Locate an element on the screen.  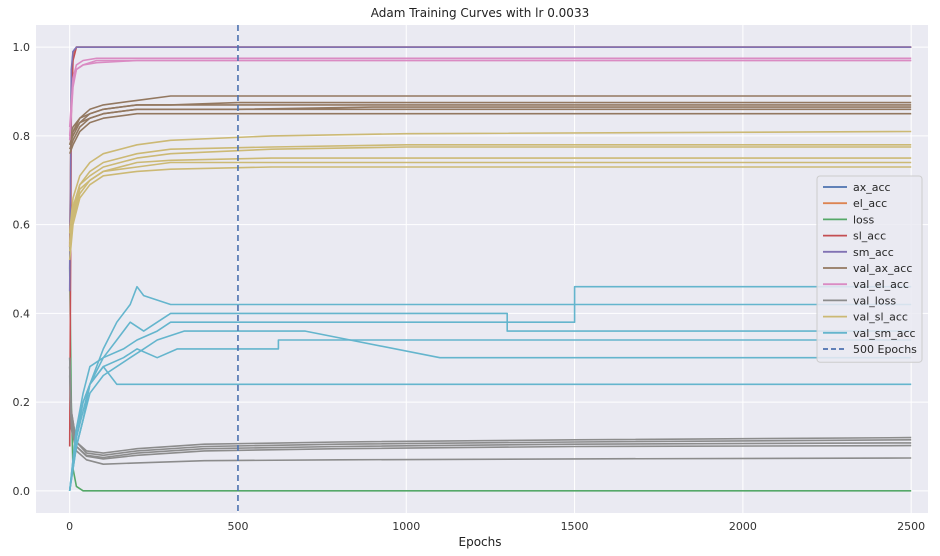
legend-label: val_el_acc is located at coordinates (881, 284).